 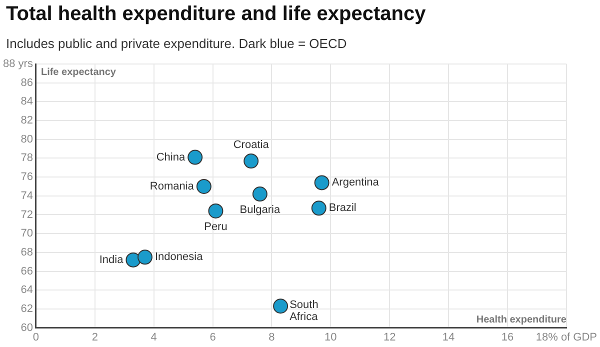 What do you see at coordinates (26, 290) in the screenshot?
I see `y-tick-label: 64` at bounding box center [26, 290].